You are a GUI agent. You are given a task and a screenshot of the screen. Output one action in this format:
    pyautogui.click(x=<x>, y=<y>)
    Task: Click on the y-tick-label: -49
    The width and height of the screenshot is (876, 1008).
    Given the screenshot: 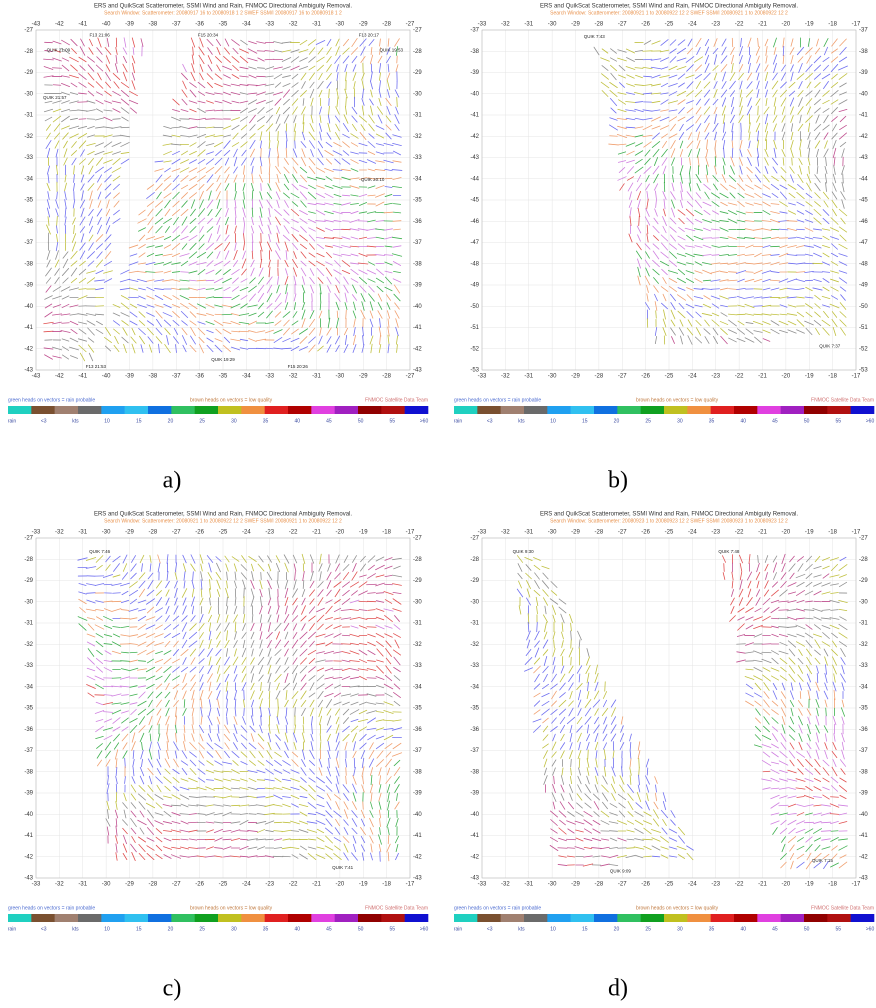 What is the action you would take?
    pyautogui.click(x=863, y=286)
    